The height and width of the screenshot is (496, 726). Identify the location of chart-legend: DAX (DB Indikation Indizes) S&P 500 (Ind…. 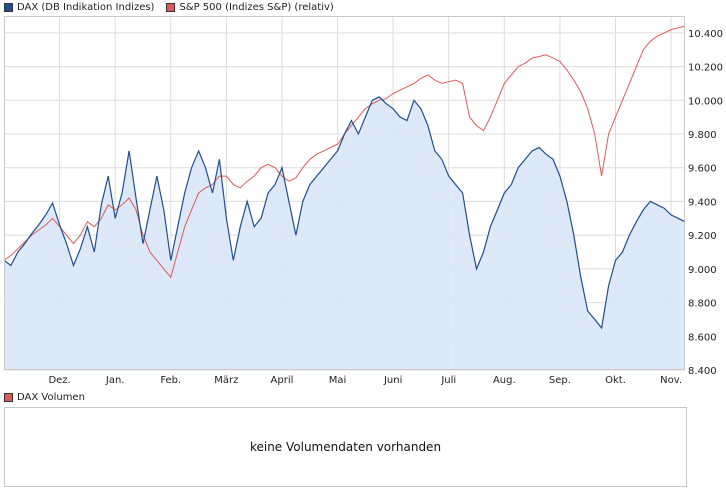
(175, 7).